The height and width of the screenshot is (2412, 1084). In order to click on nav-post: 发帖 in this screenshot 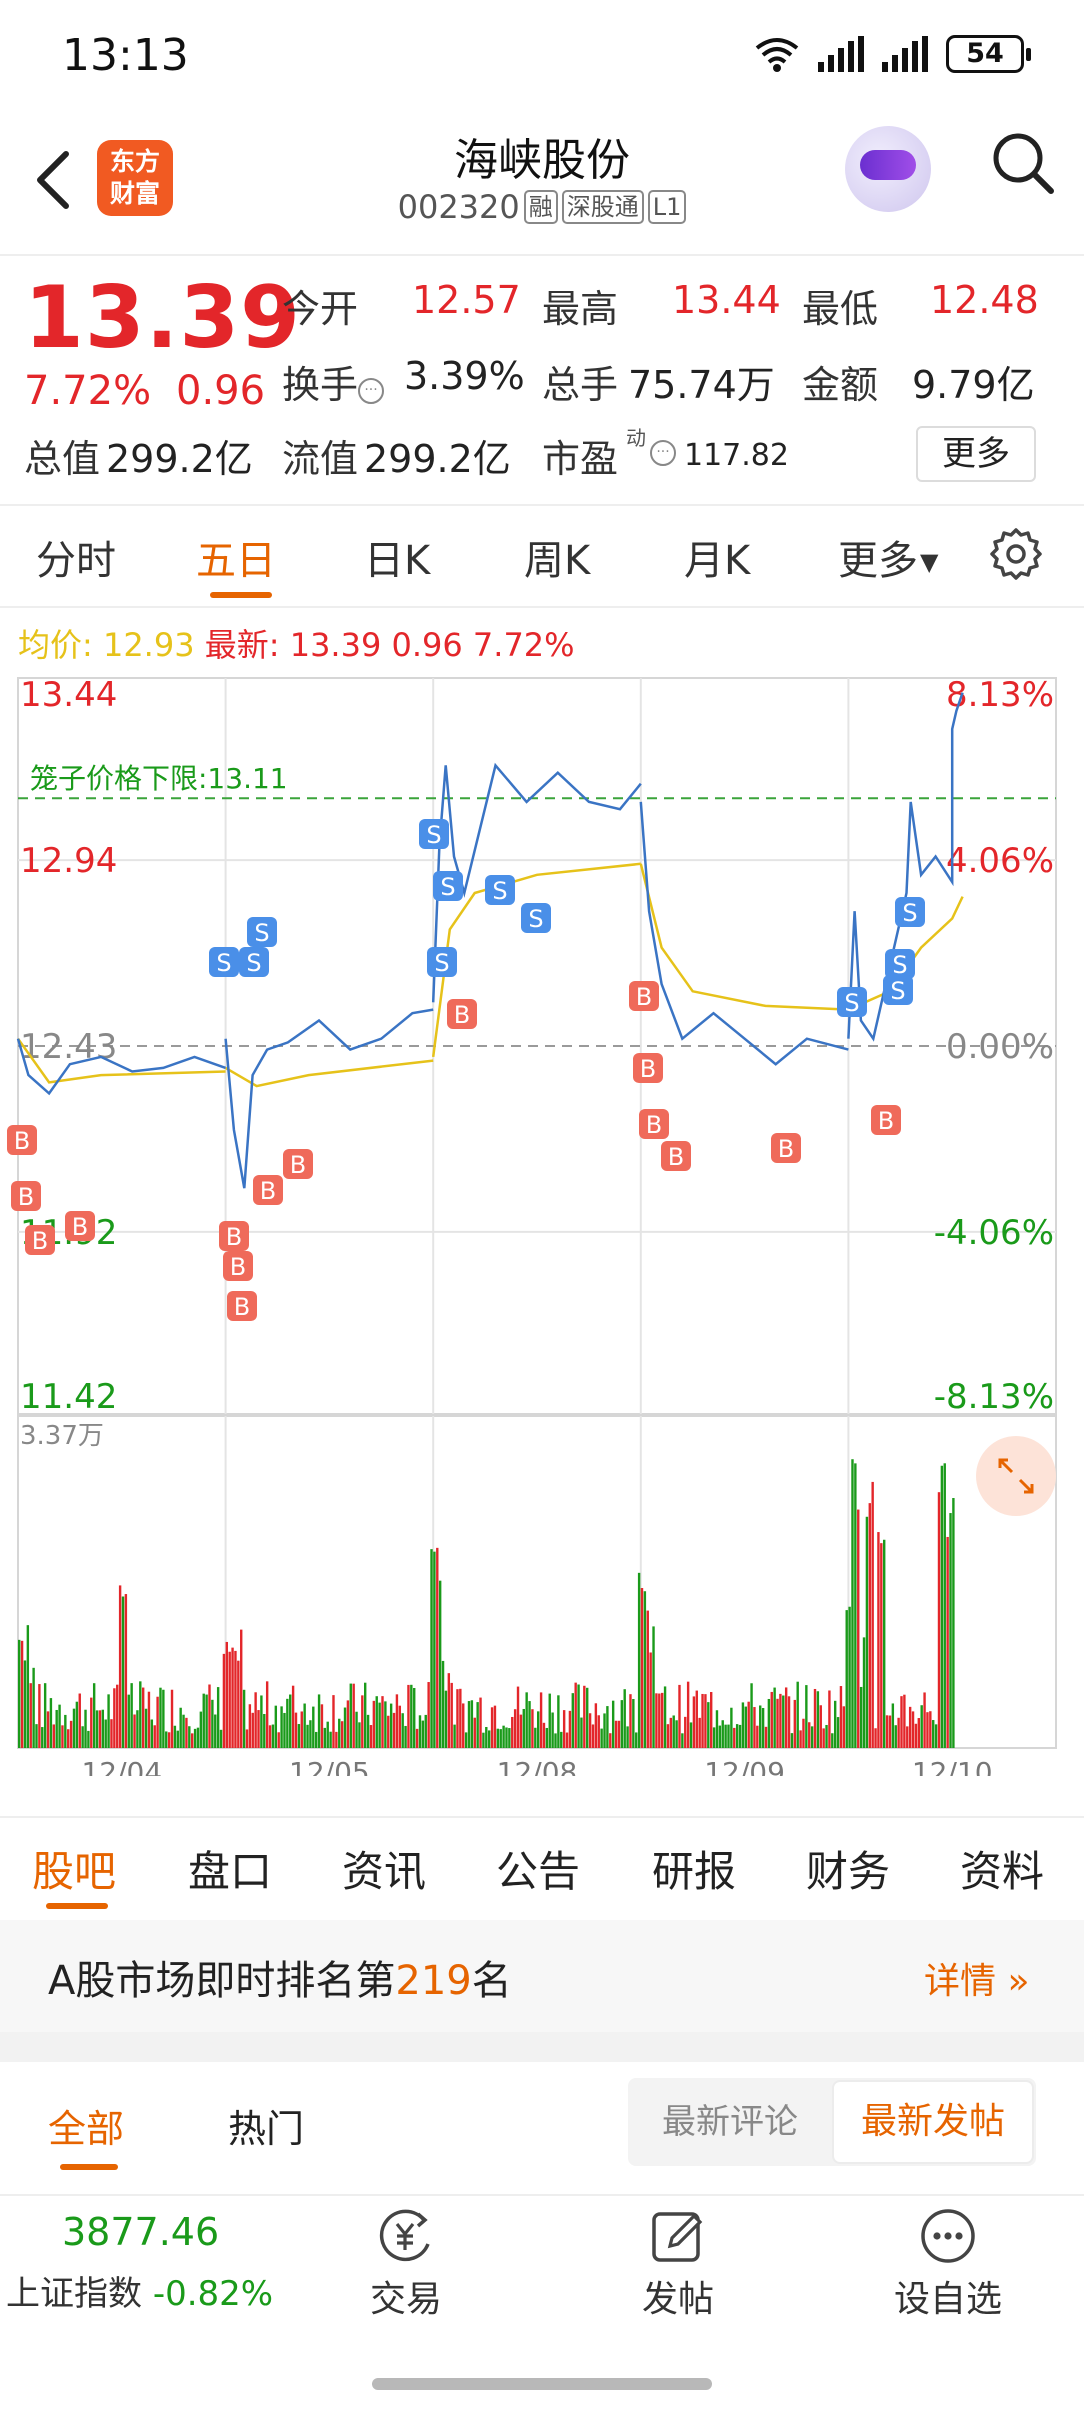, I will do `click(678, 2264)`.